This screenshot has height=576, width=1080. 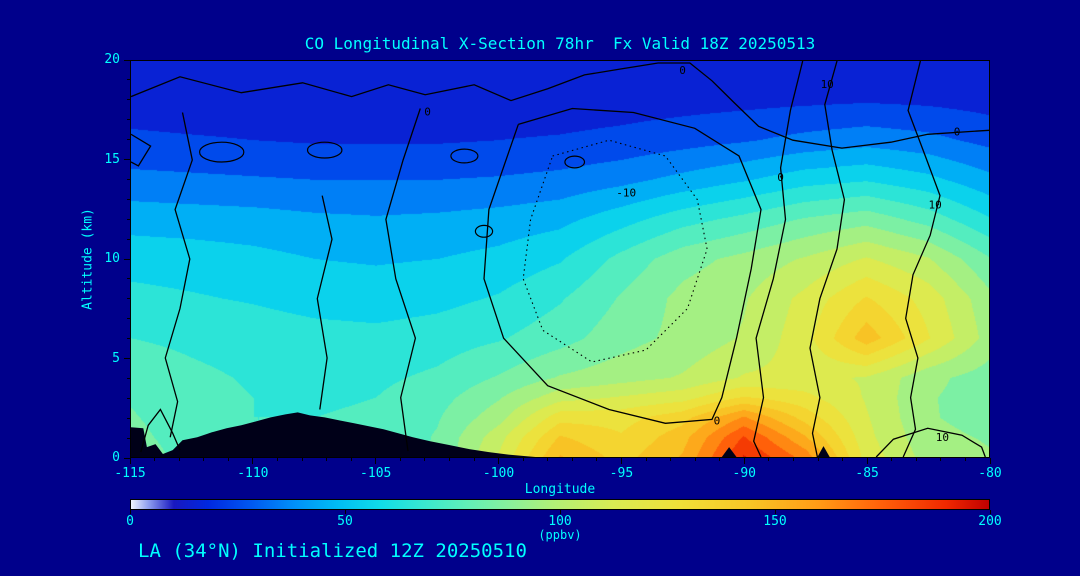 What do you see at coordinates (990, 473) in the screenshot?
I see `x-tick-label: -80` at bounding box center [990, 473].